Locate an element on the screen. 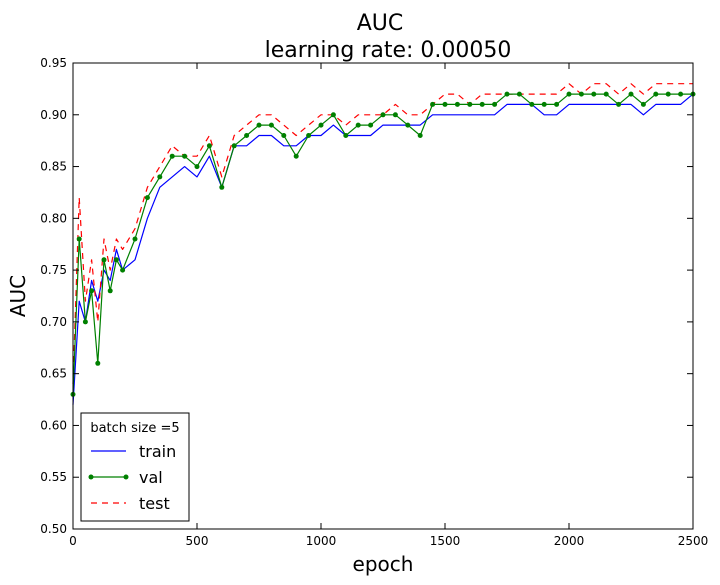 This screenshot has width=720, height=585. legend-marker-val-right is located at coordinates (126, 477).